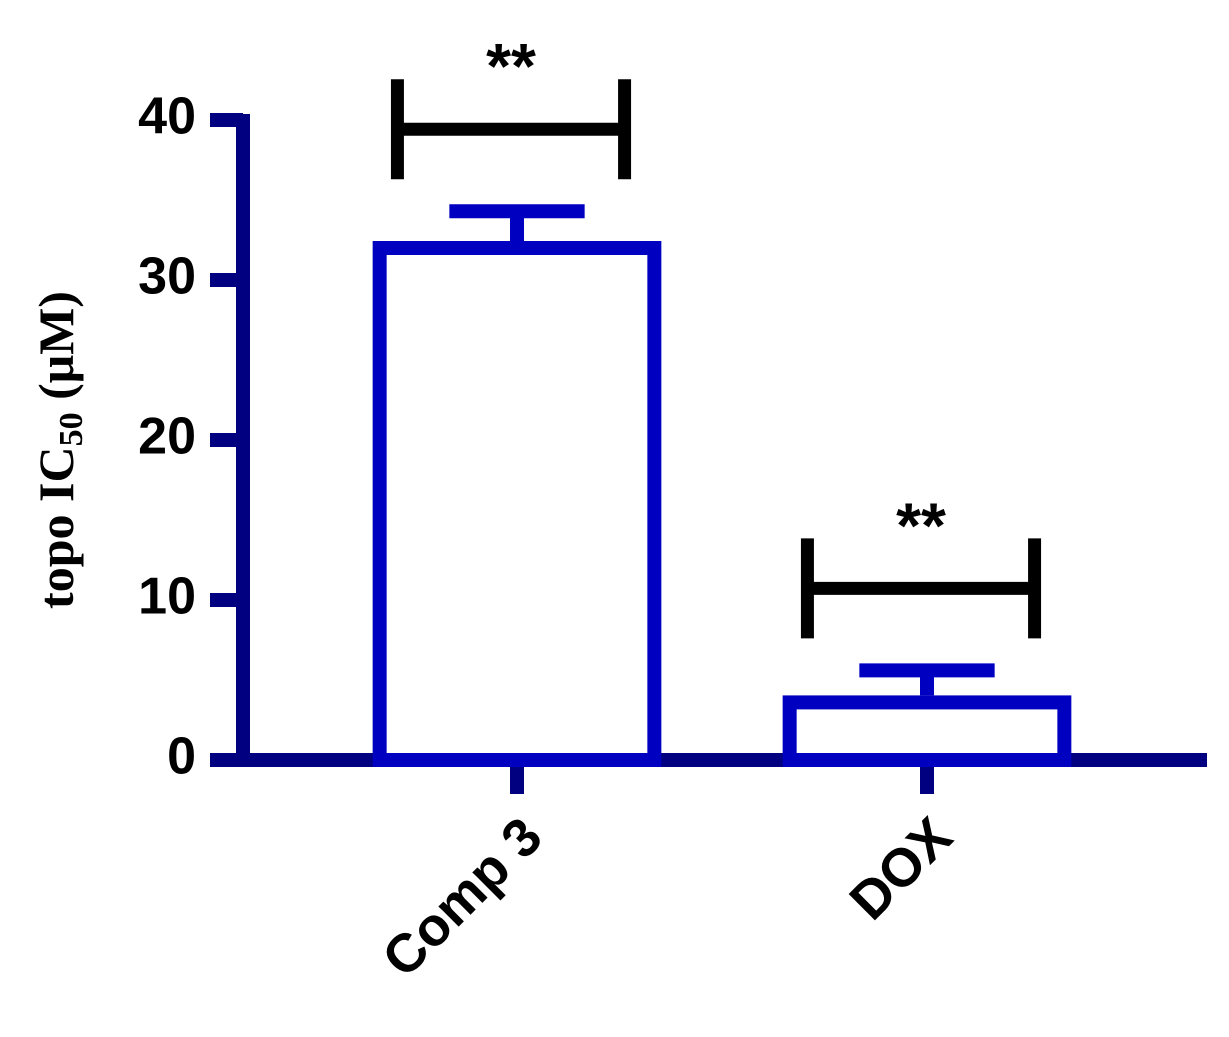 This screenshot has width=1229, height=1037. Describe the element at coordinates (167, 277) in the screenshot. I see `y-tick-label: 30` at that location.